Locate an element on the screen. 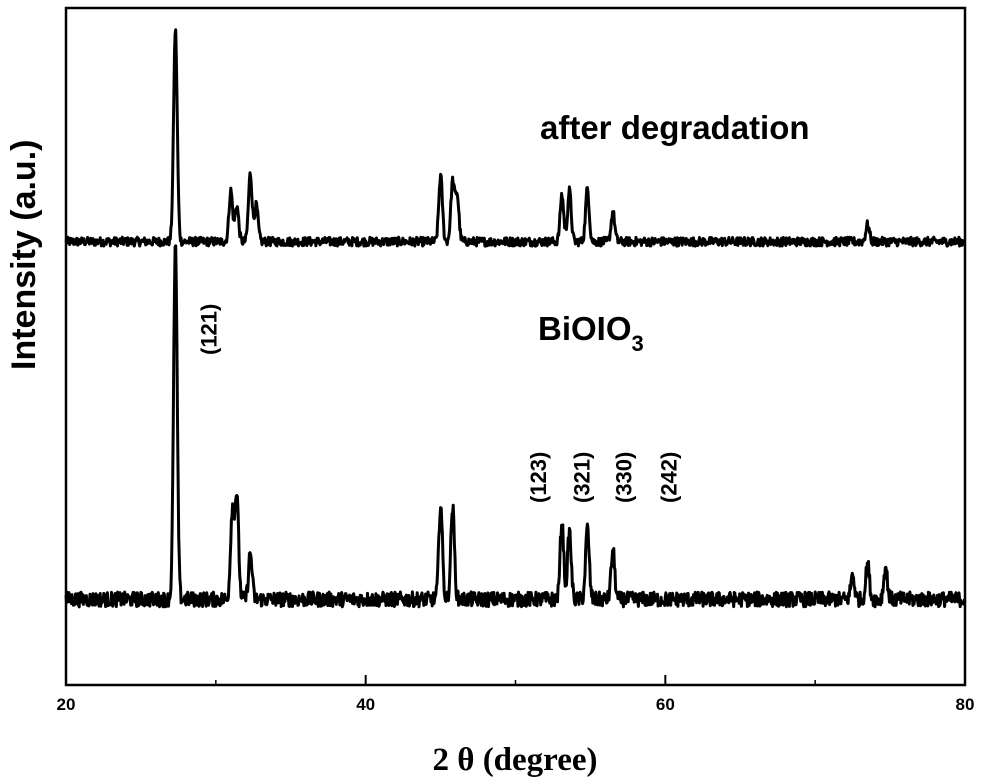 Image resolution: width=986 pixels, height=783 pixels. series-label-bioio3: BiOIO3 is located at coordinates (591, 333).